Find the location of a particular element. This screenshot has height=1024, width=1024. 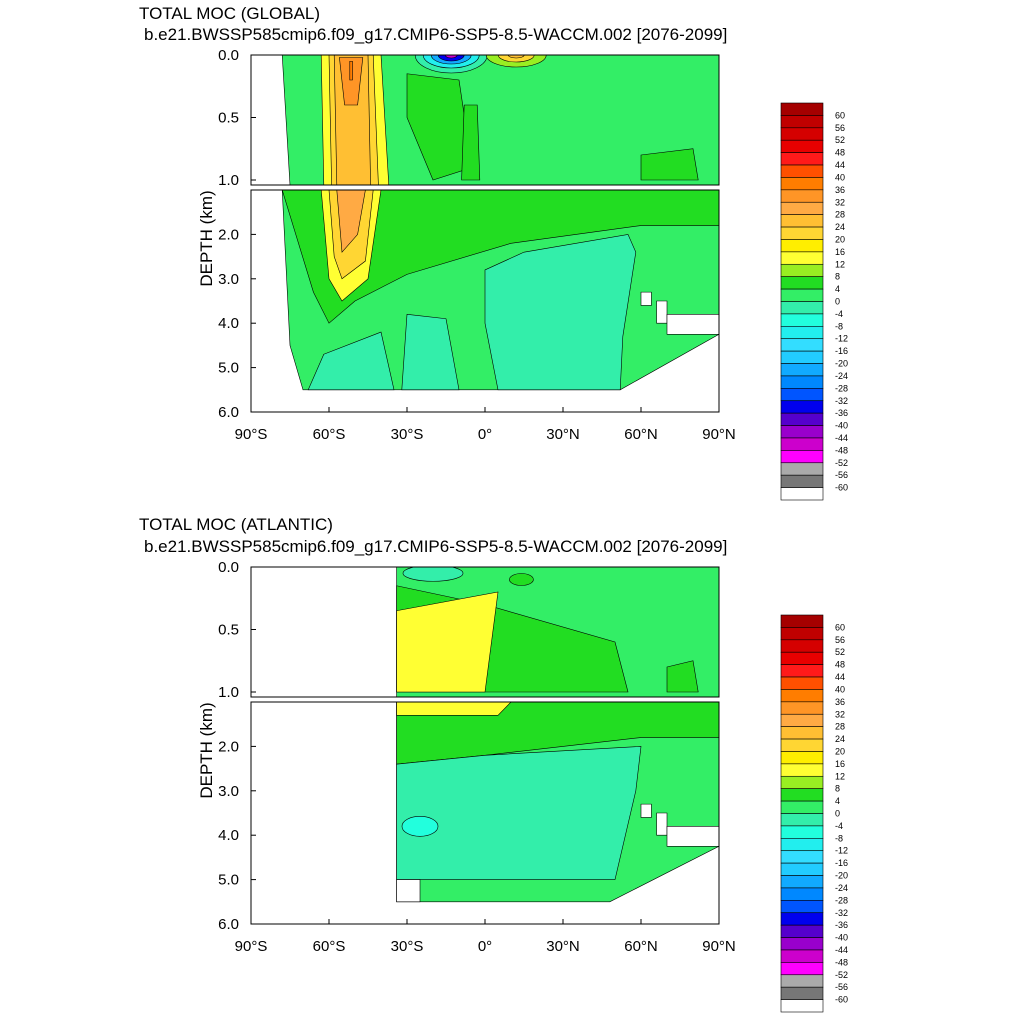

colorbar-label: -60 is located at coordinates (841, 1000).